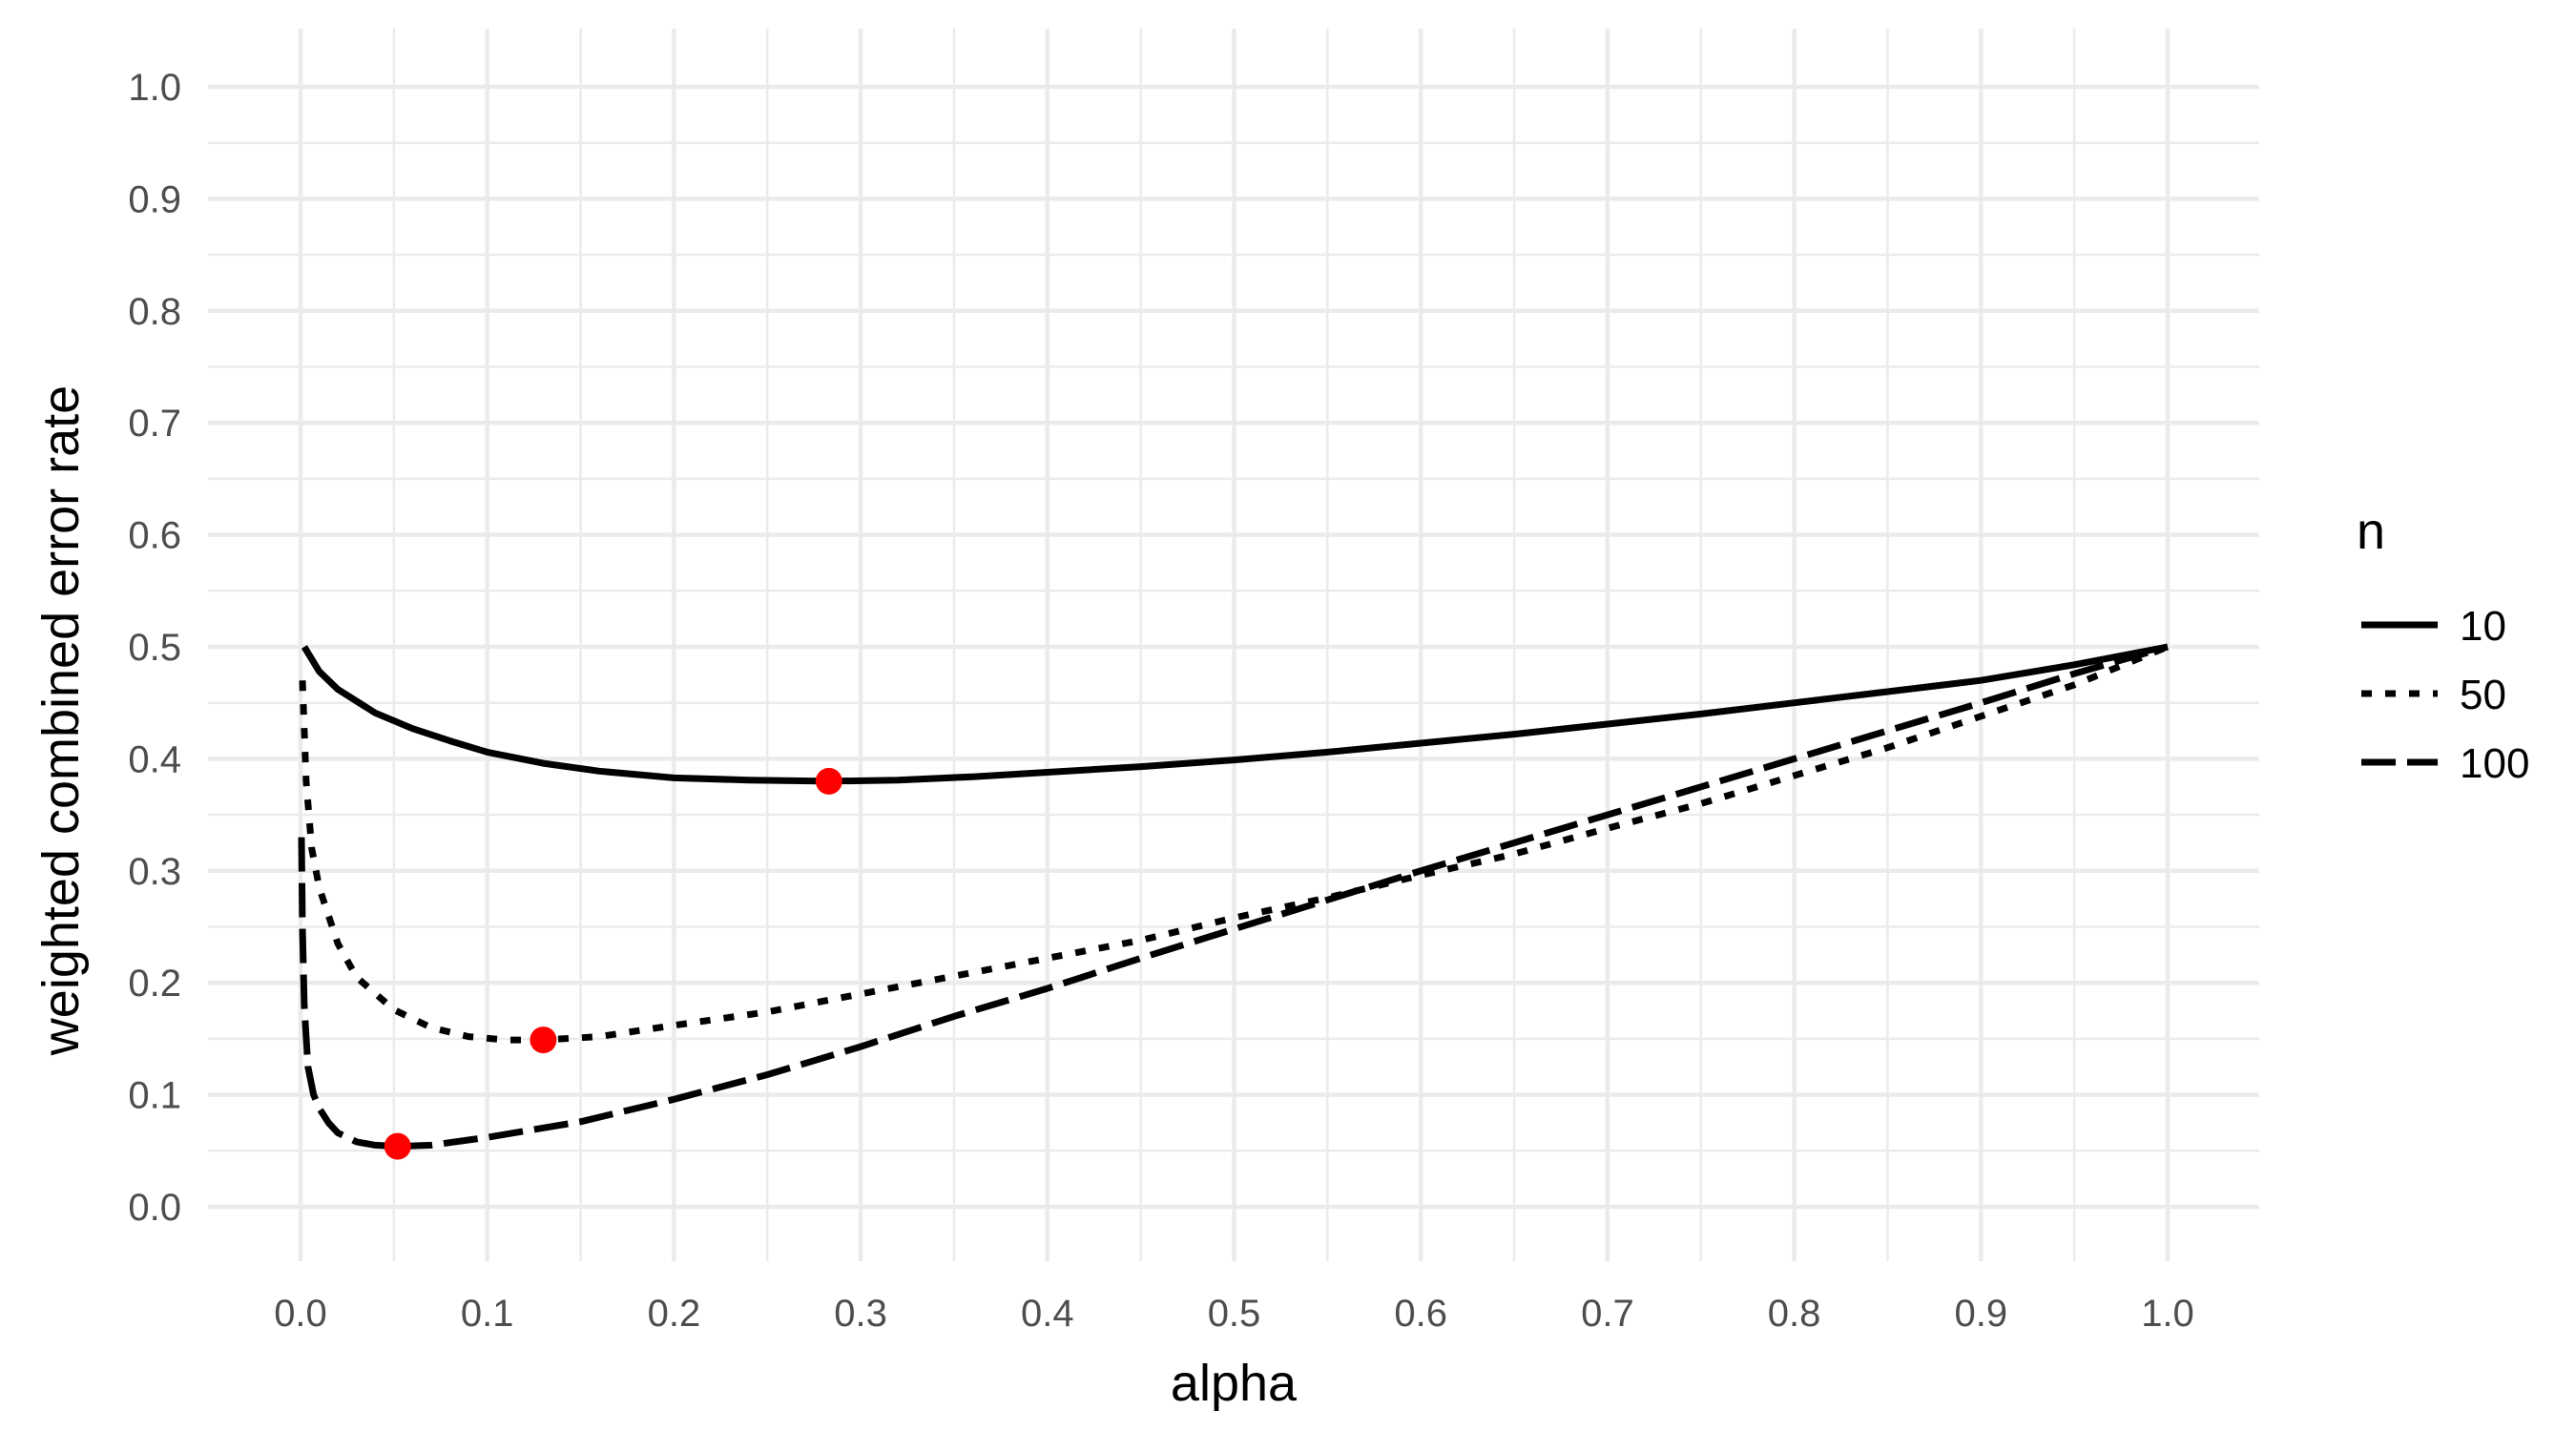 The image size is (2576, 1431). What do you see at coordinates (2167, 1314) in the screenshot?
I see `x-tick-label: 1.0` at bounding box center [2167, 1314].